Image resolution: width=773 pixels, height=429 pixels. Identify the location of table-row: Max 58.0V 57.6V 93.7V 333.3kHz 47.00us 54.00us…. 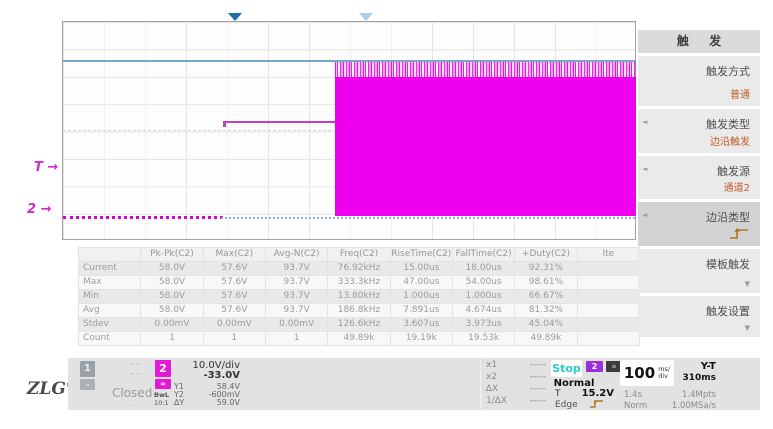
(359, 282).